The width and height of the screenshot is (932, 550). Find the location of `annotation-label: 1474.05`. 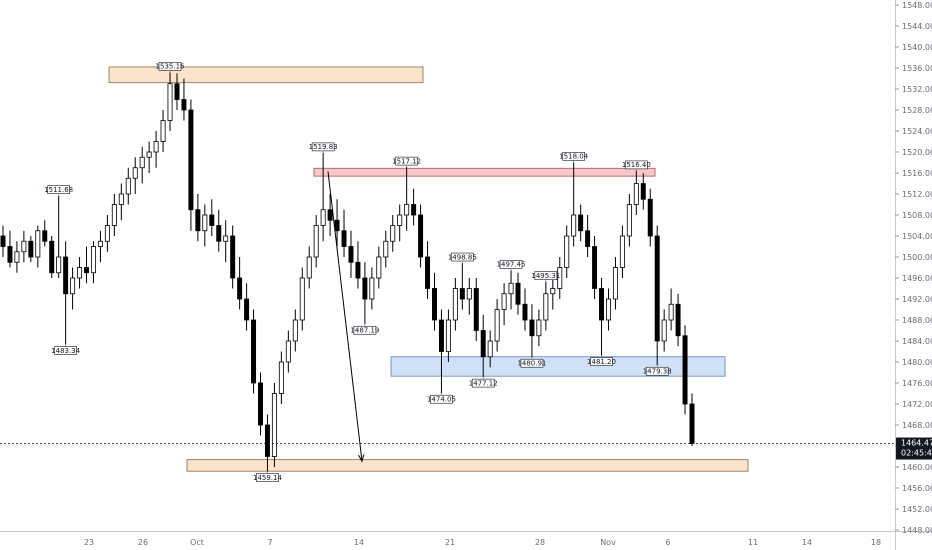

annotation-label: 1474.05 is located at coordinates (441, 400).